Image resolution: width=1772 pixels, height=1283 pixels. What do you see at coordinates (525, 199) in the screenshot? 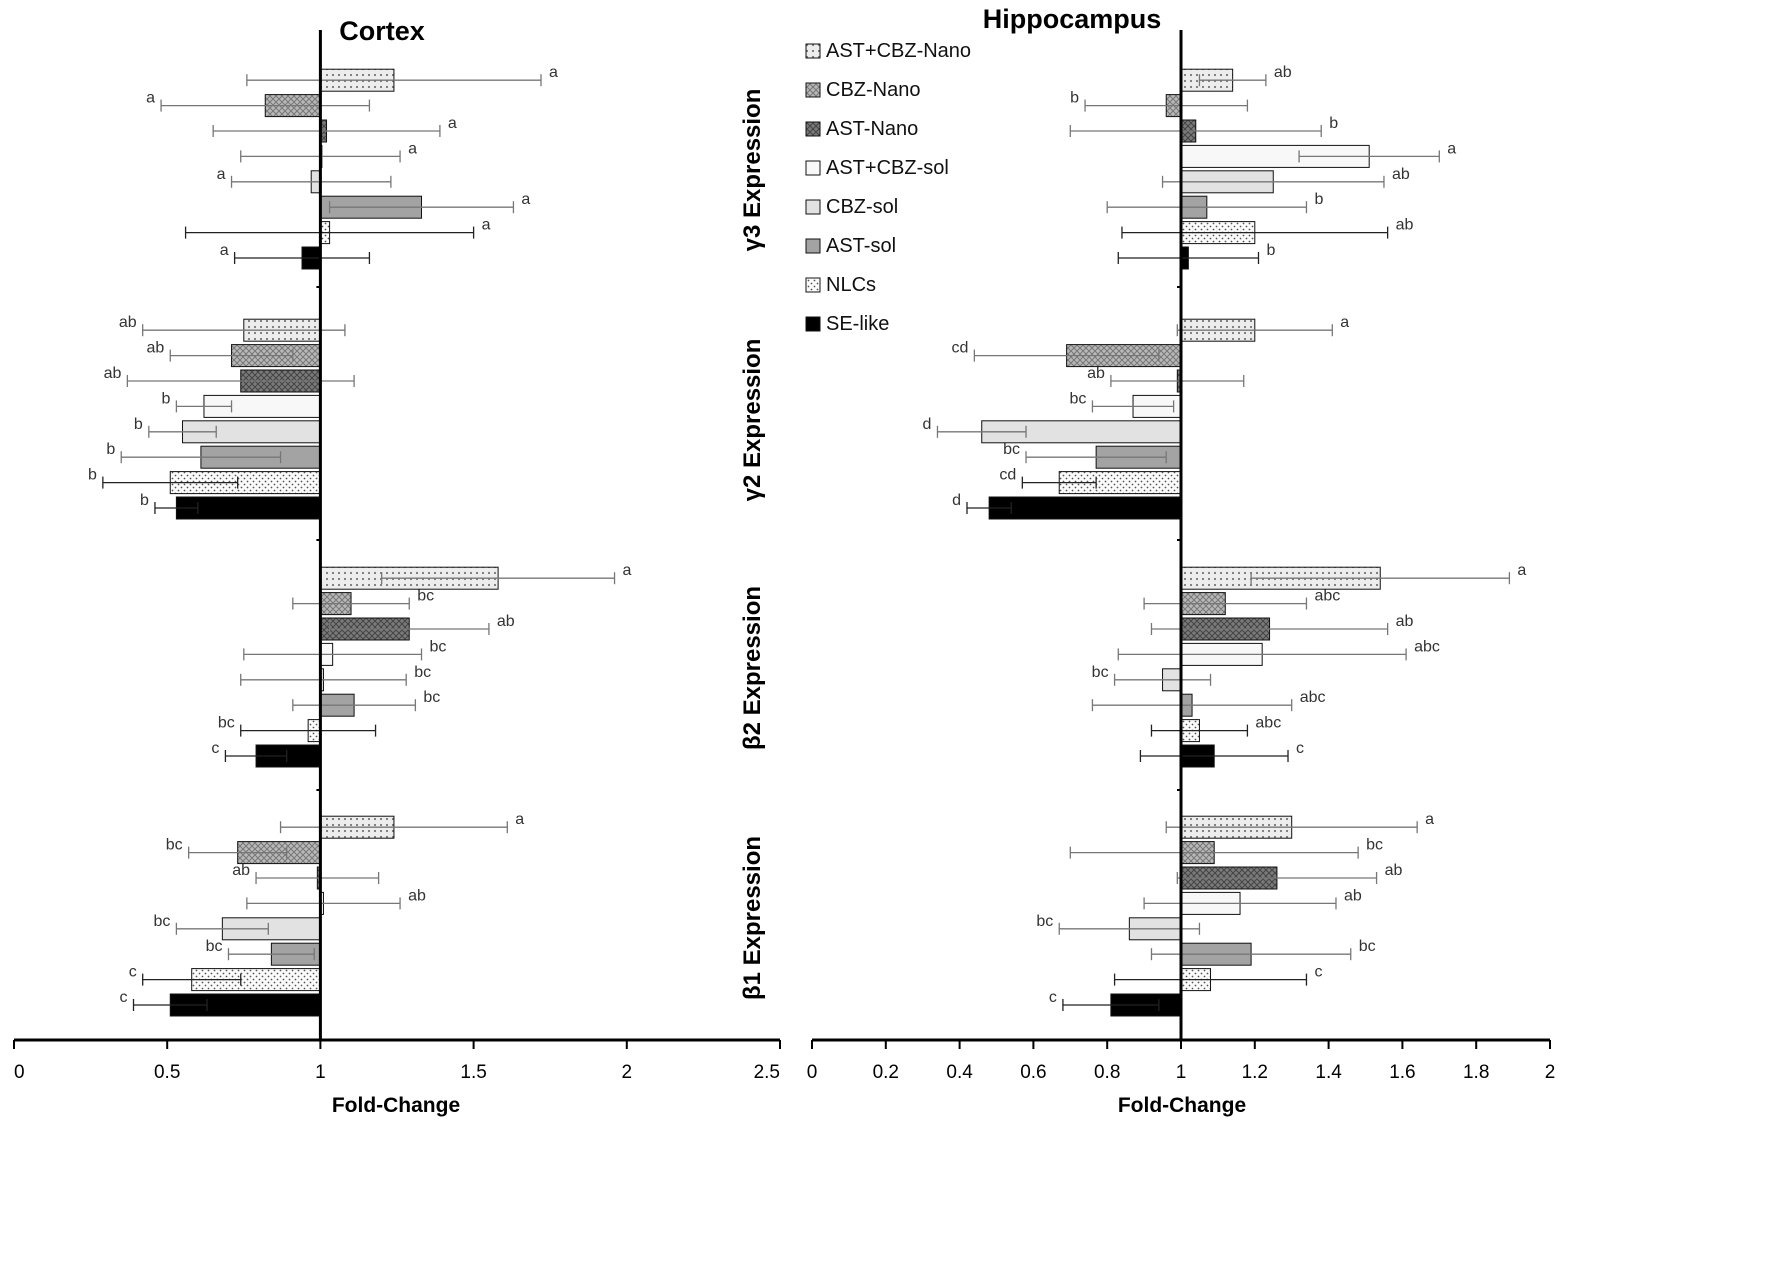
I see `cortex-sig-g3-2: a` at bounding box center [525, 199].